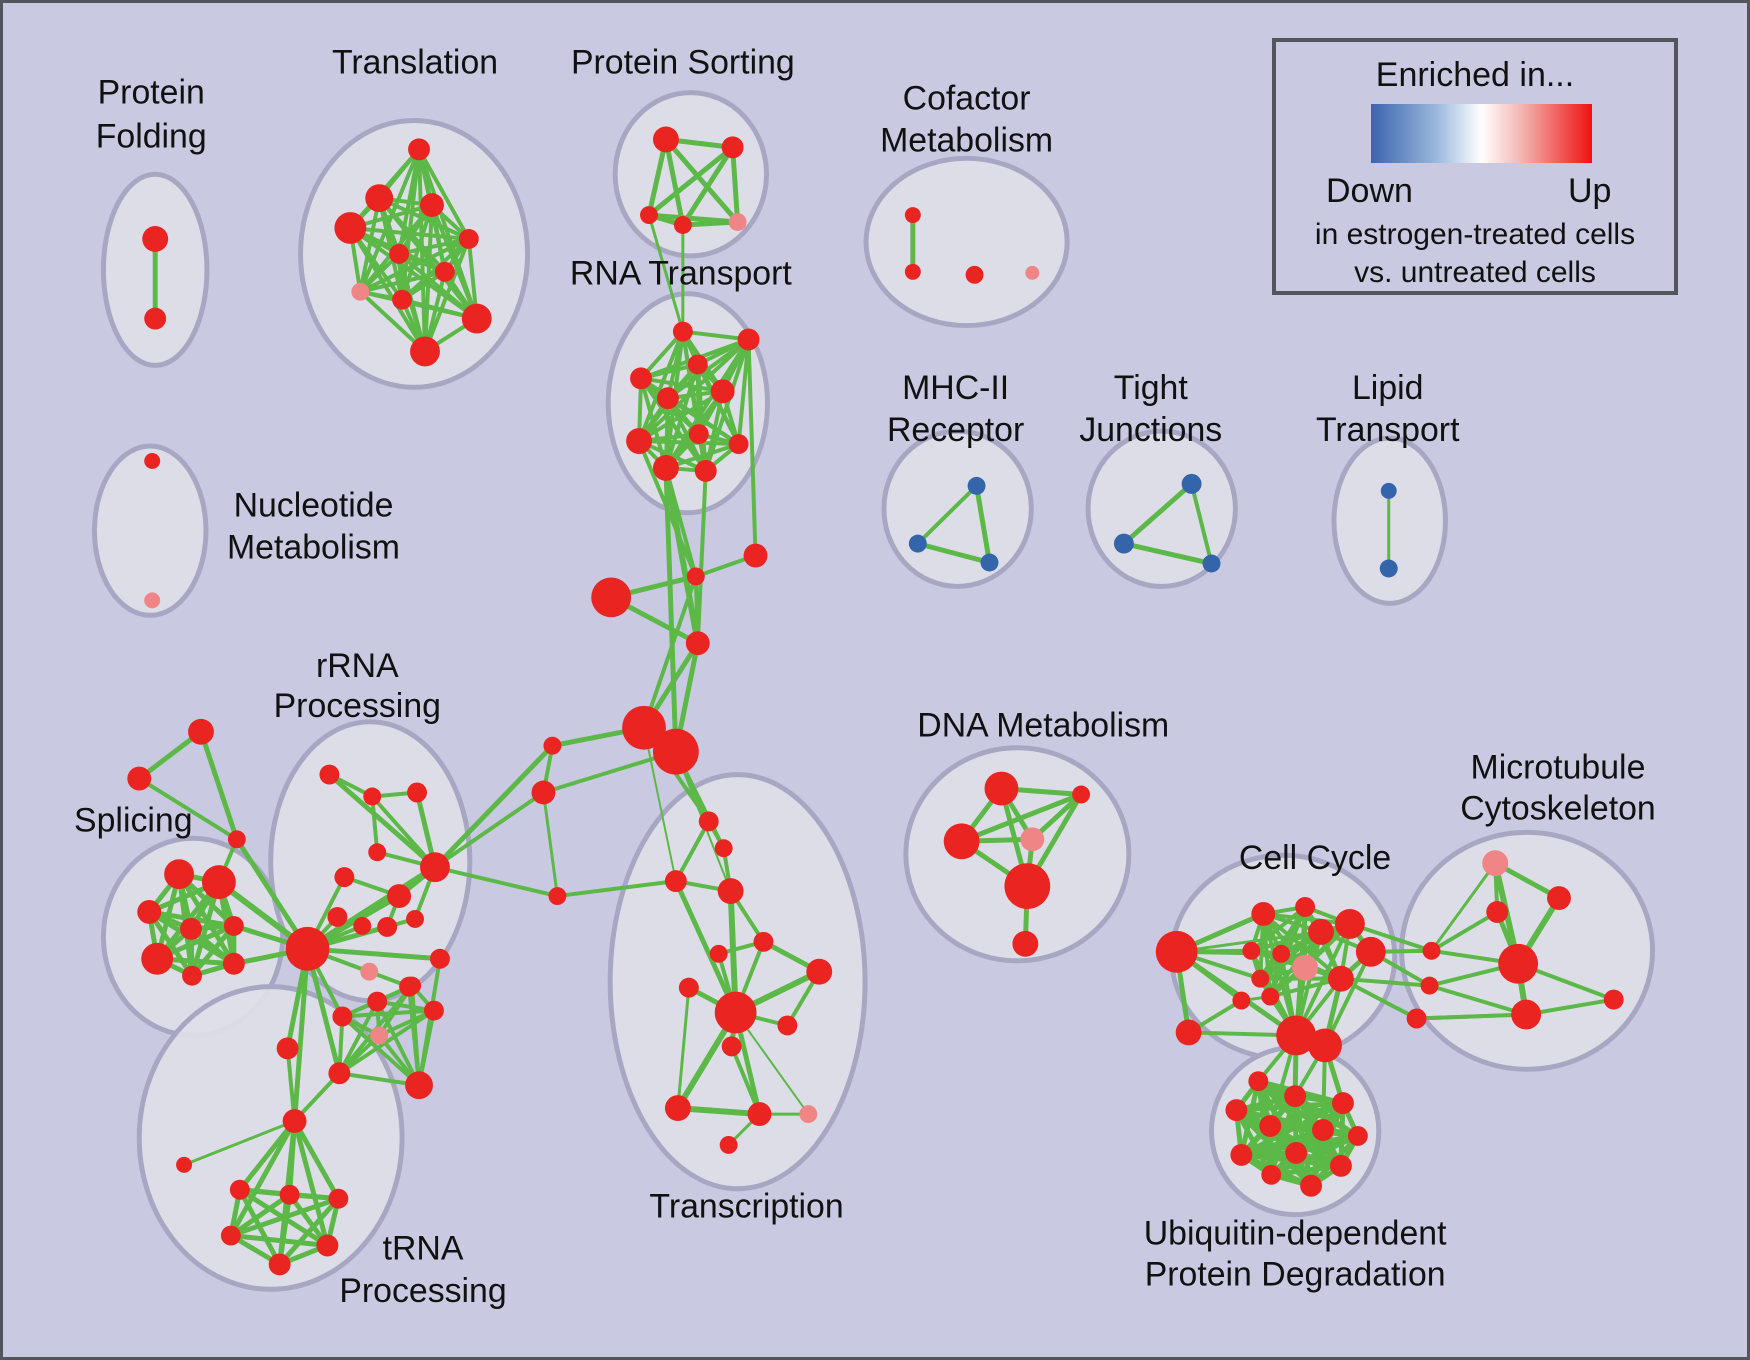 This screenshot has width=1750, height=1360. I want to click on node-M3, so click(989, 562).